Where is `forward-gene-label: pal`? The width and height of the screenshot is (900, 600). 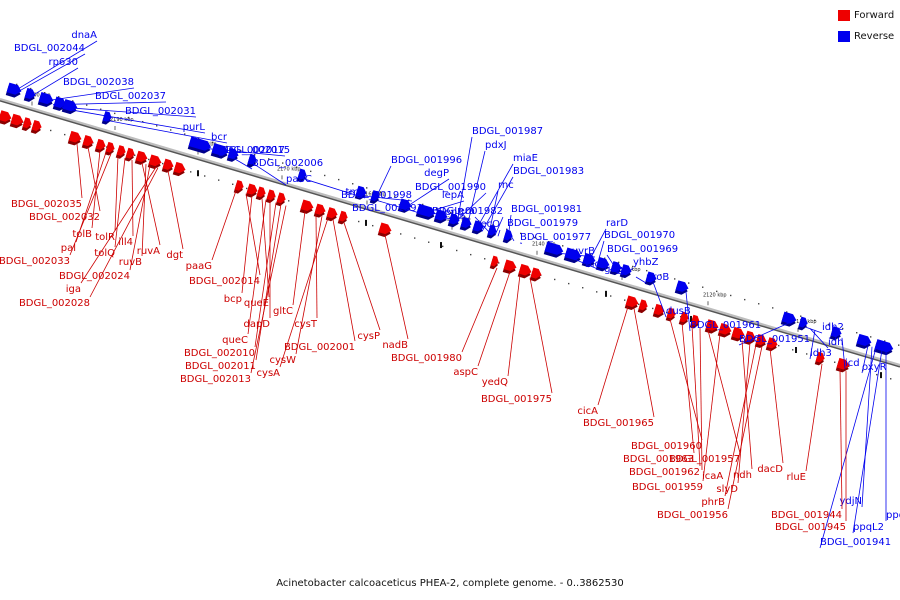 forward-gene-label: pal is located at coordinates (68, 248).